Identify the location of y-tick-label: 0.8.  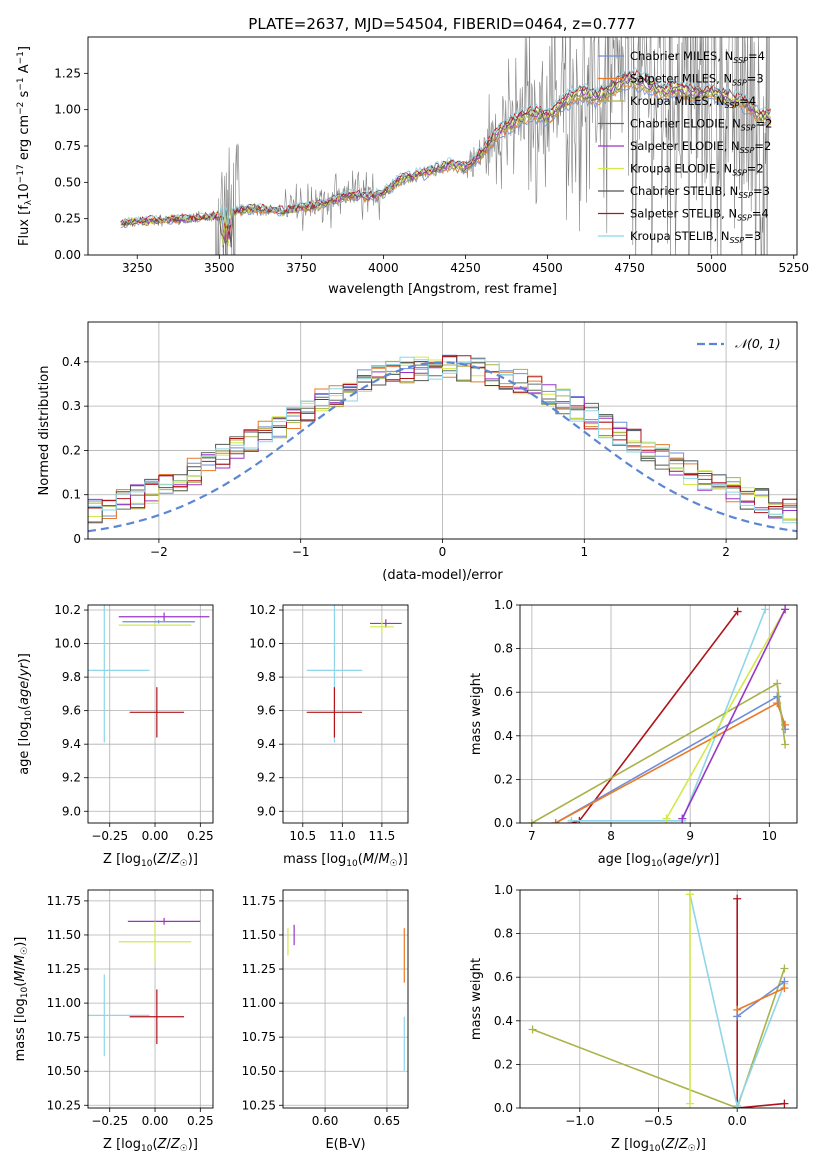
(503, 649).